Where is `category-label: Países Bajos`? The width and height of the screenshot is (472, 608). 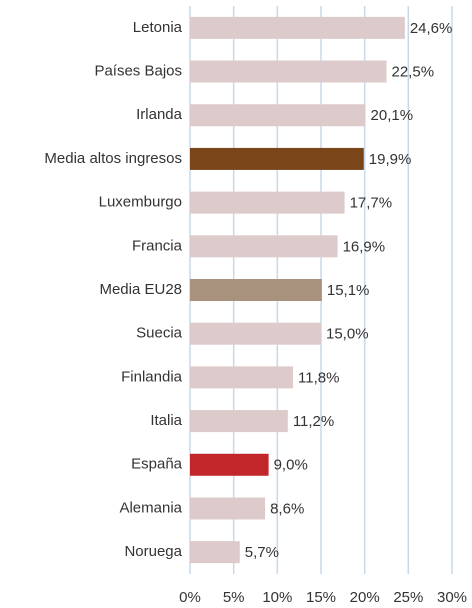
category-label: Países Bajos is located at coordinates (138, 71).